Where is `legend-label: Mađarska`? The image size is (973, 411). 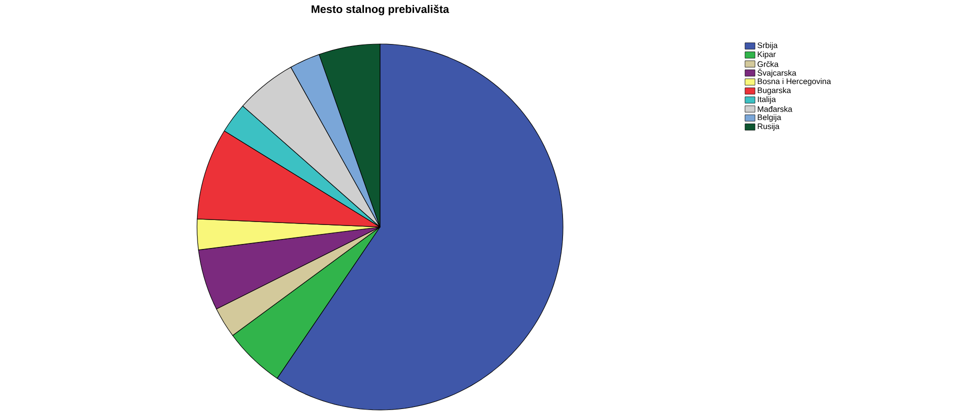 legend-label: Mađarska is located at coordinates (775, 109).